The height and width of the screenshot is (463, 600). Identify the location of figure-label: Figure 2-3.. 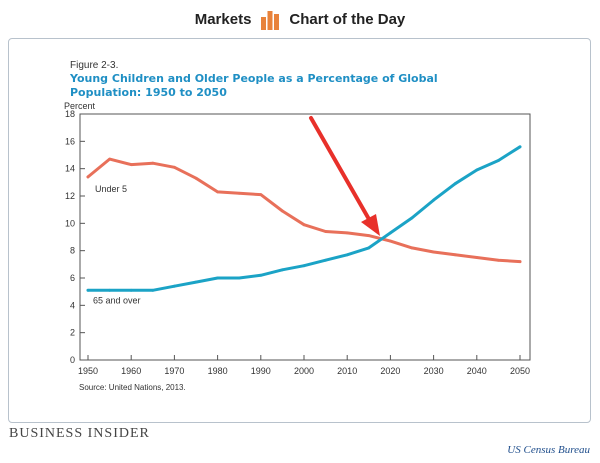
(94, 65).